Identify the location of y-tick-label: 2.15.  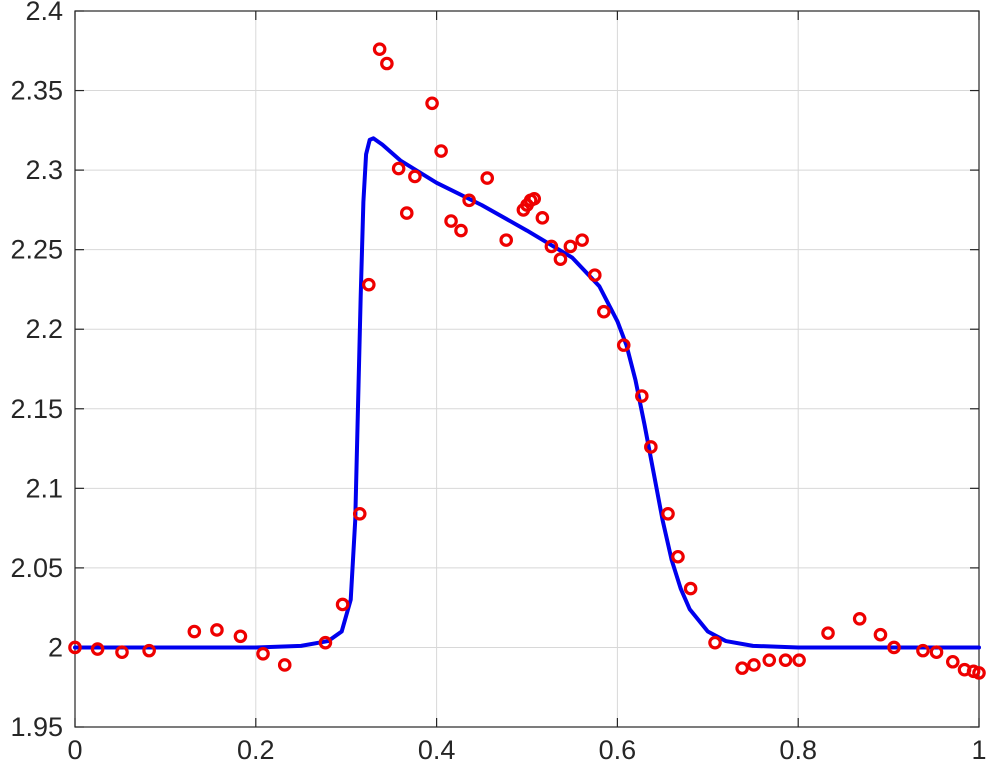
(36, 409).